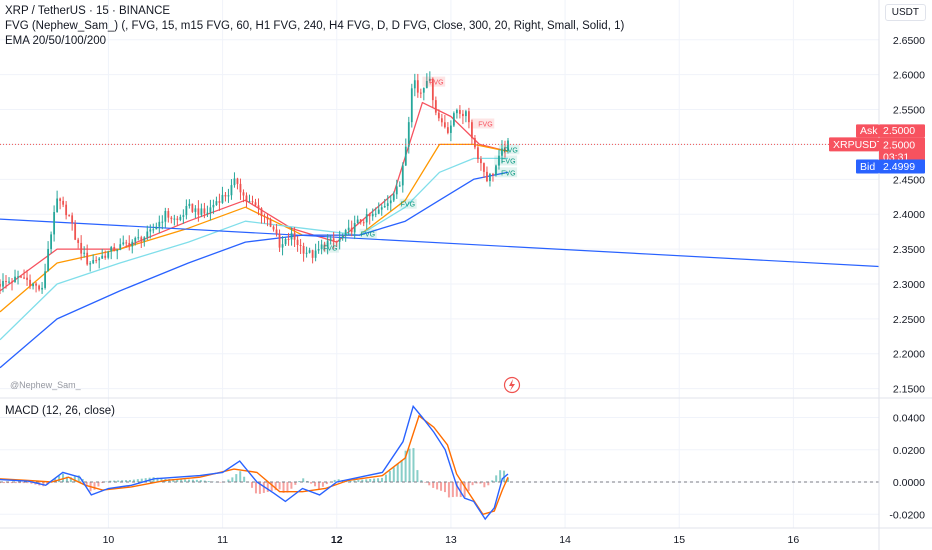 Image resolution: width=932 pixels, height=550 pixels. I want to click on currency-scale-button: USDT, so click(905, 12).